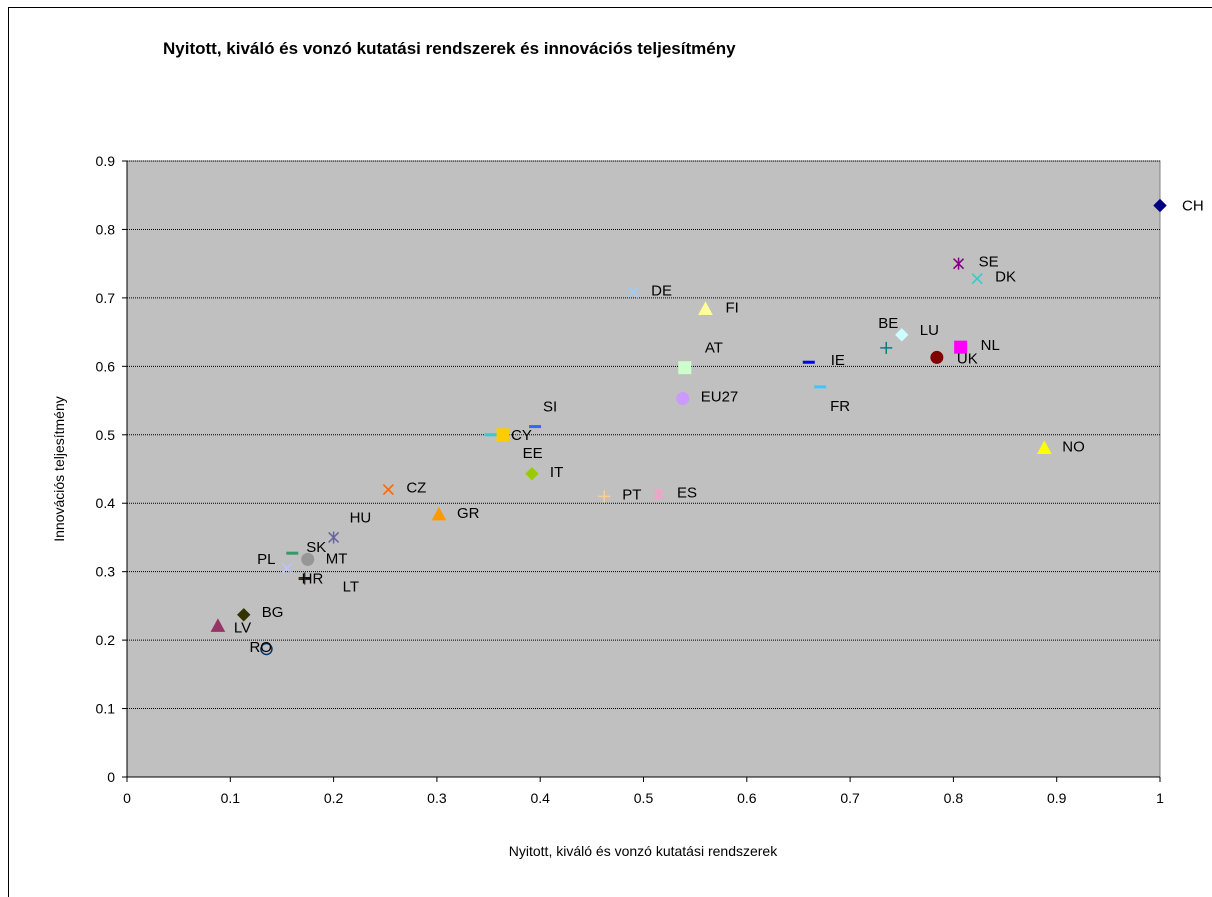 Image resolution: width=1212 pixels, height=897 pixels. What do you see at coordinates (439, 513) in the screenshot?
I see `point-gr` at bounding box center [439, 513].